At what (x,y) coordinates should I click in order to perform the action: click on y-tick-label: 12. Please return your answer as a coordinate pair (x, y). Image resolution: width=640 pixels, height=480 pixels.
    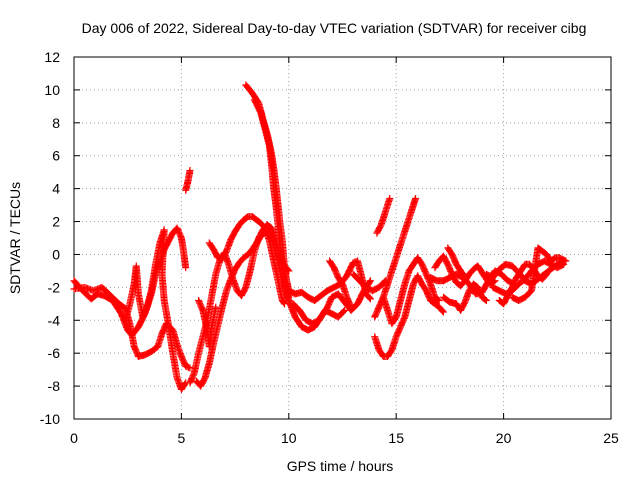
    Looking at the image, I should click on (52, 57).